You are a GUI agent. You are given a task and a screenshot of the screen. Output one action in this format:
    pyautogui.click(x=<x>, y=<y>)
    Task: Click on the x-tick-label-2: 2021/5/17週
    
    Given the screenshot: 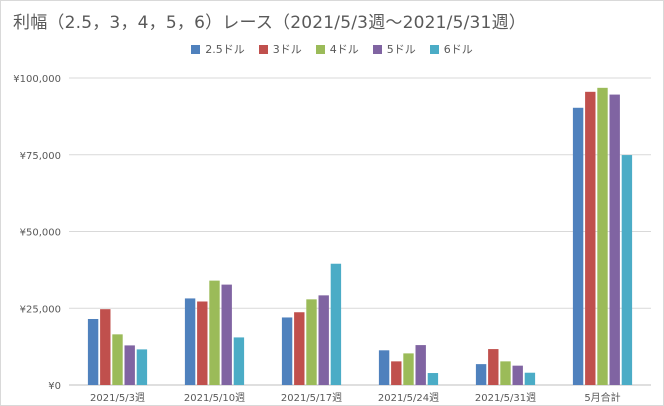 What is the action you would take?
    pyautogui.click(x=311, y=398)
    